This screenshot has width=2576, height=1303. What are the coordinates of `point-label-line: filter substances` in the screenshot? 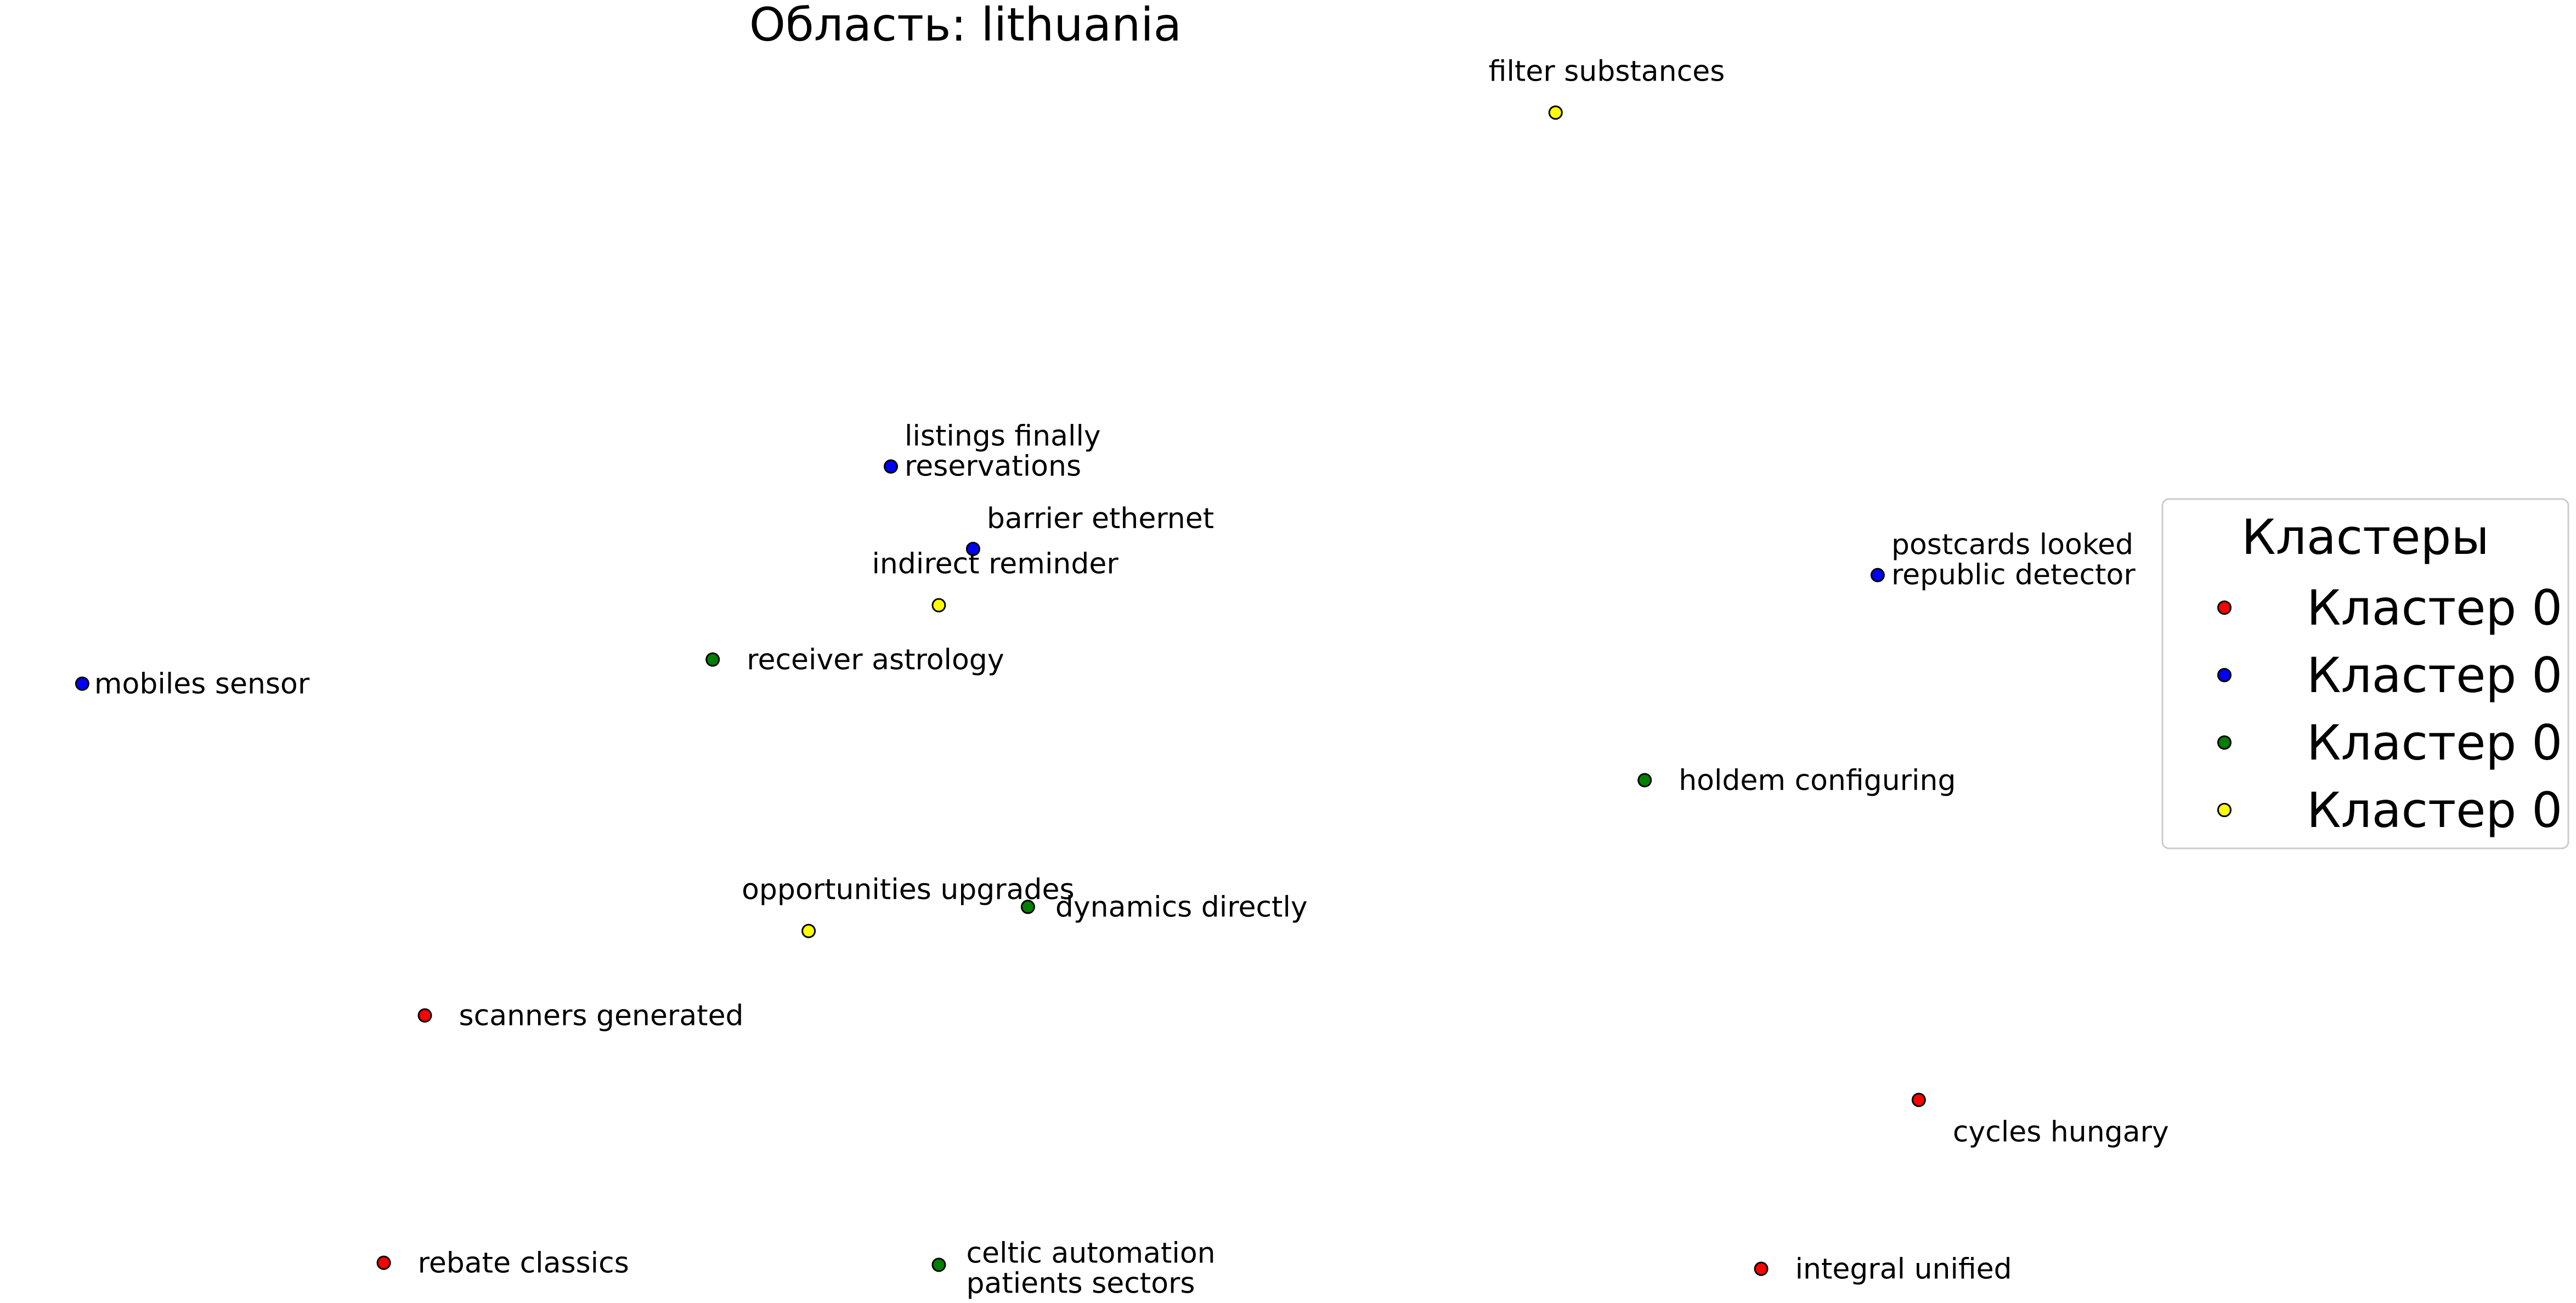 It's located at (1607, 71).